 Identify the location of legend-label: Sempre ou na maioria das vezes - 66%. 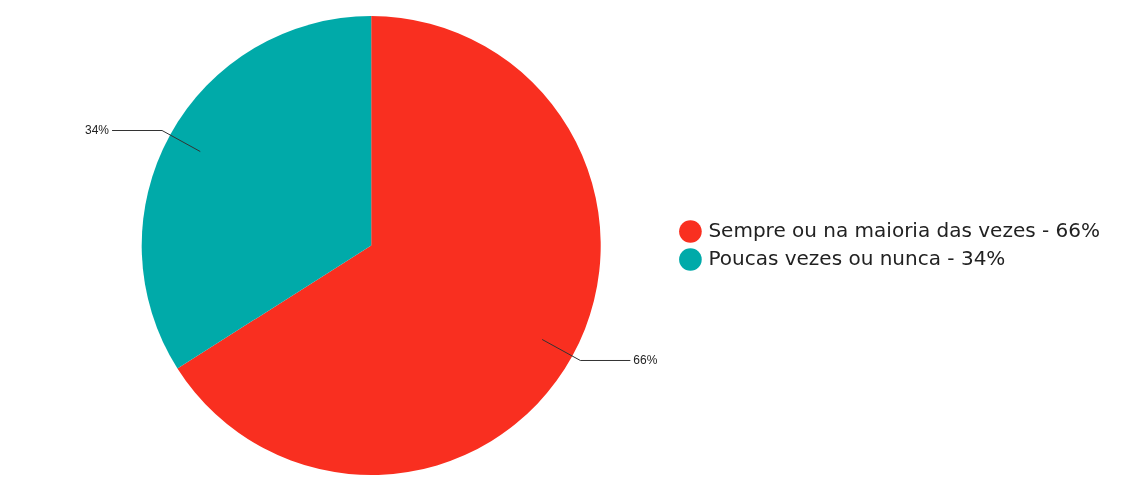
(904, 229).